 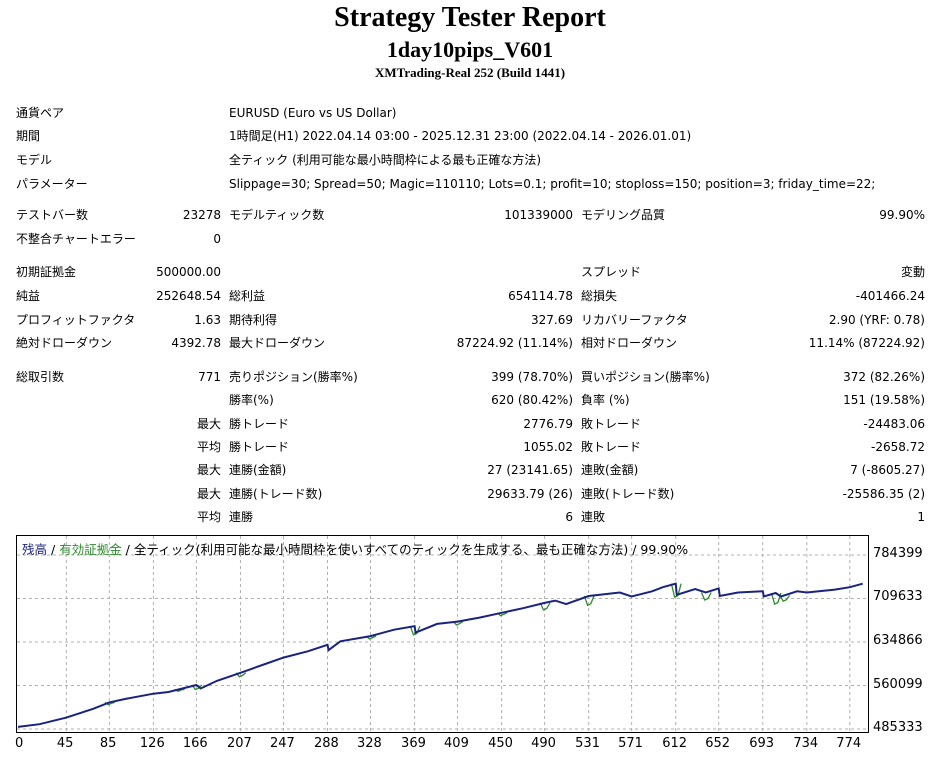 What do you see at coordinates (326, 743) in the screenshot?
I see `x-tick-label: 288` at bounding box center [326, 743].